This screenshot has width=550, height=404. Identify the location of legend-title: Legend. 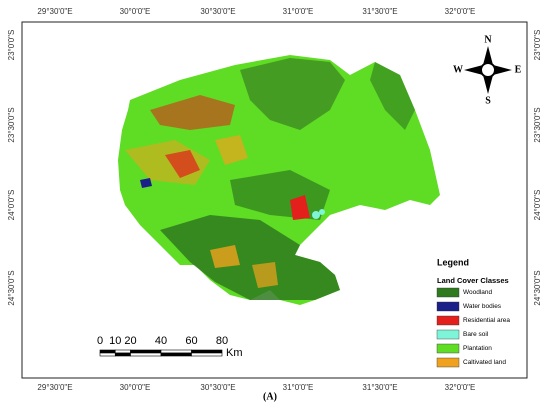
(453, 262).